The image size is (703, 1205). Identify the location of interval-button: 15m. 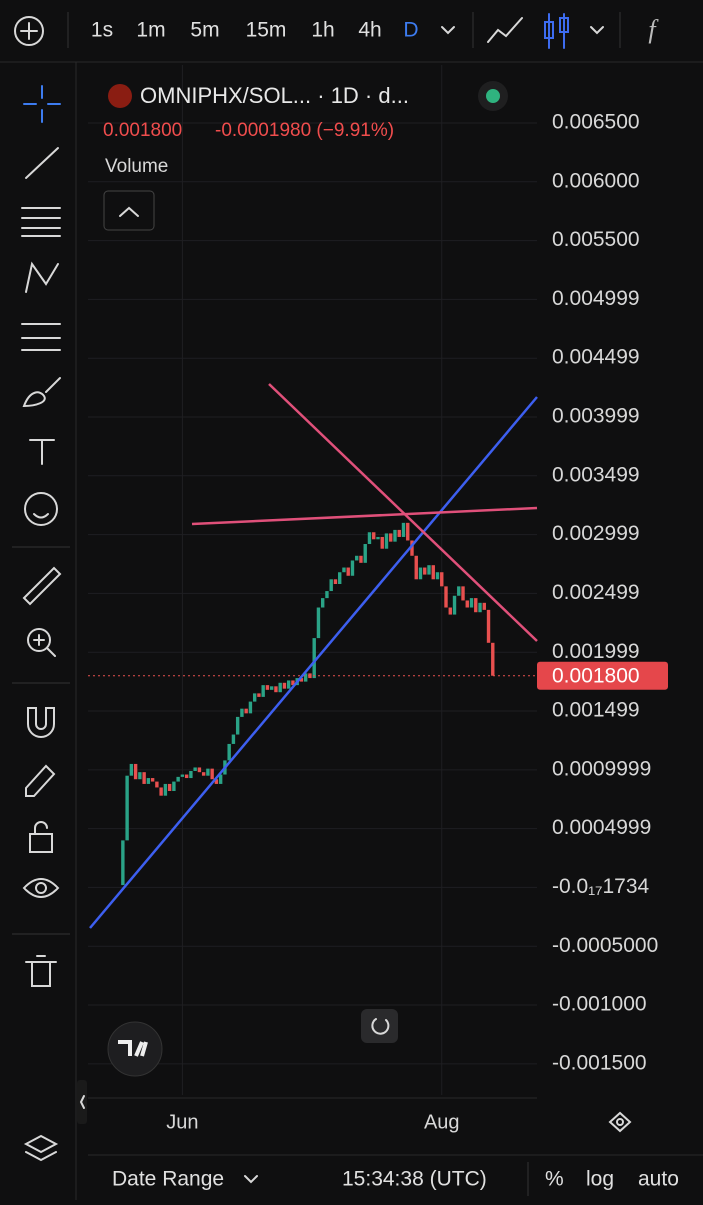
(266, 30).